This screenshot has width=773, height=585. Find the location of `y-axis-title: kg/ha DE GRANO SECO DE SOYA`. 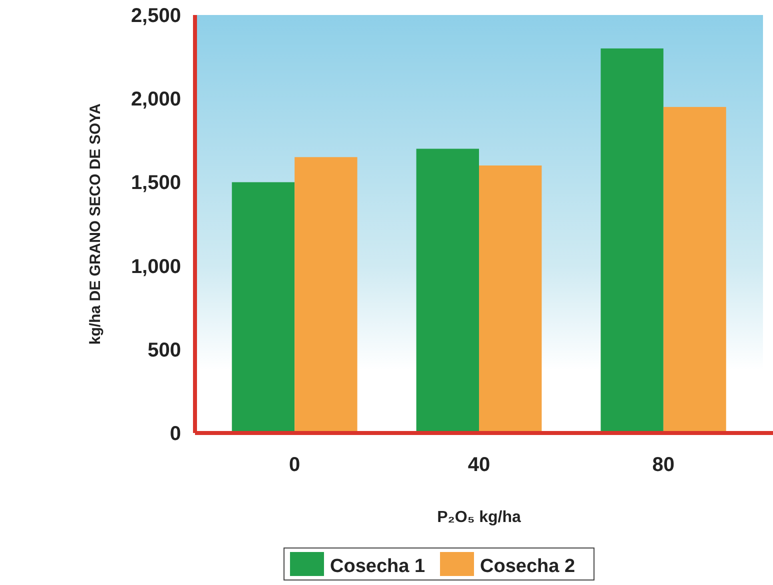

y-axis-title: kg/ha DE GRANO SECO DE SOYA is located at coordinates (95, 224).